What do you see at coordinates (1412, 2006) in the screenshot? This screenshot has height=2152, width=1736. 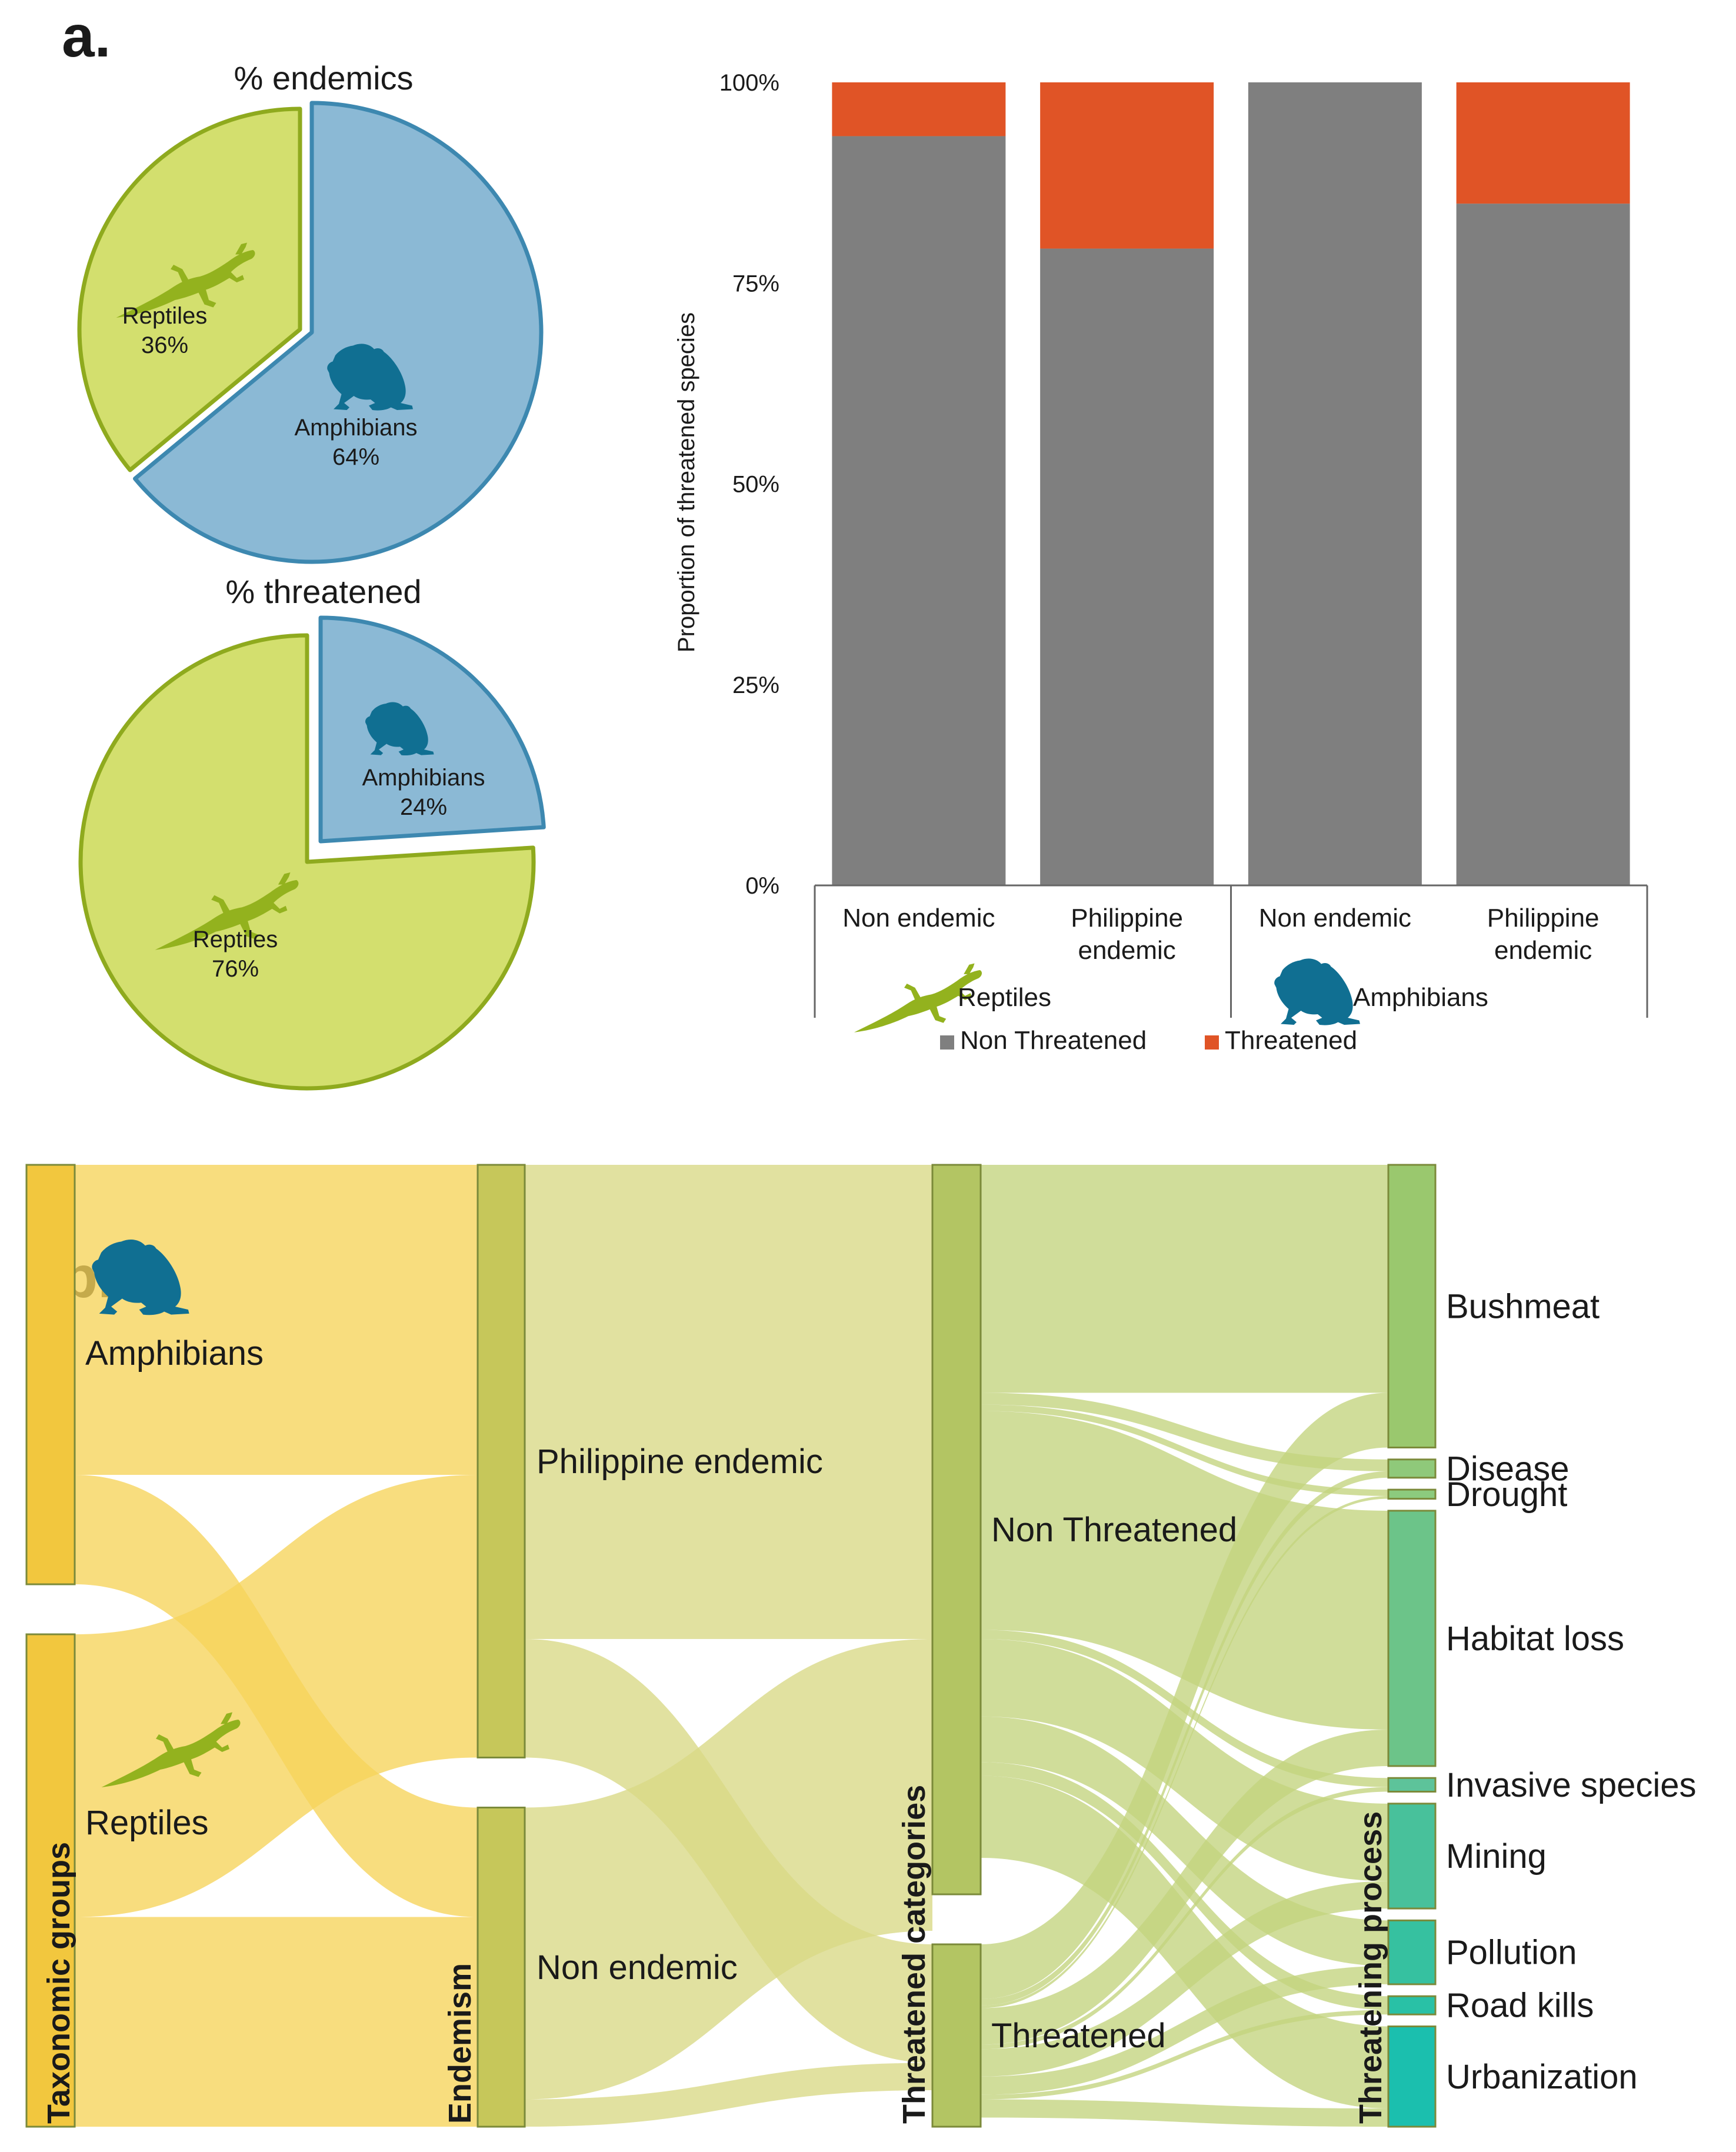 I see `sankey-node-road-kills` at bounding box center [1412, 2006].